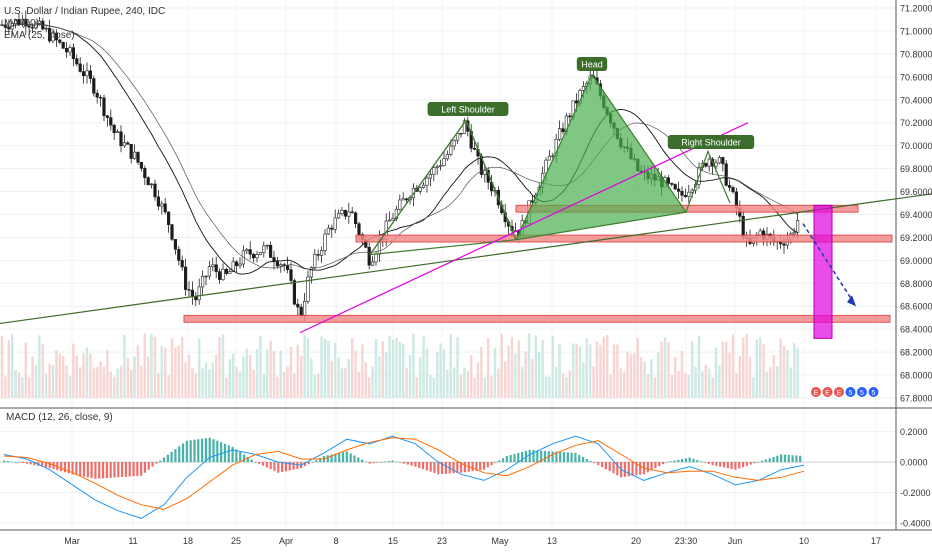 The width and height of the screenshot is (932, 555). What do you see at coordinates (39, 35) in the screenshot?
I see `ema-legend: EMA (25, close)` at bounding box center [39, 35].